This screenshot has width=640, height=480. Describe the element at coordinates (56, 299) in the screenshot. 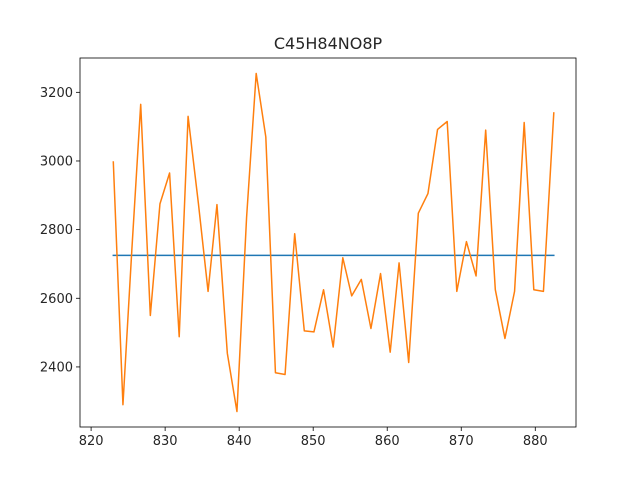

I see `y-tick-label-1: 2600` at that location.